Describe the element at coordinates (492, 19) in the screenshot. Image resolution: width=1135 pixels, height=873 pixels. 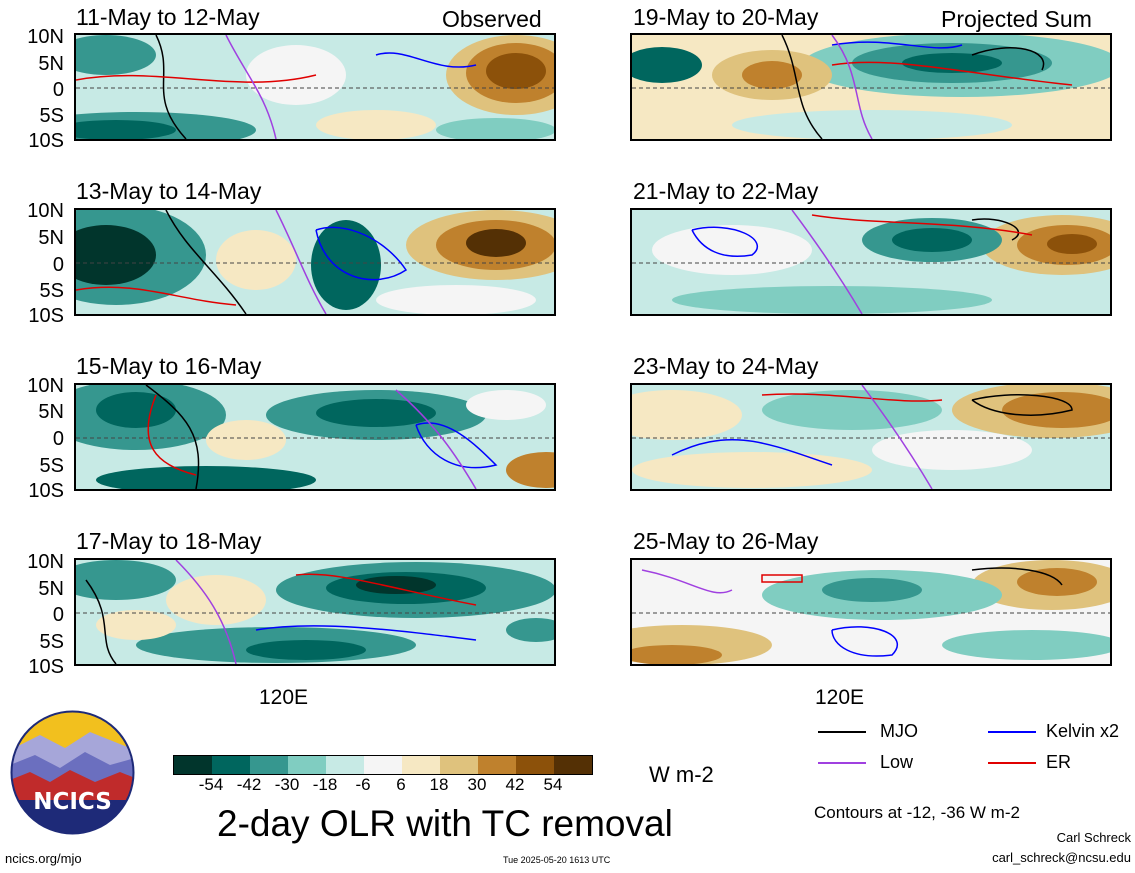
I see `observed-label: Observed` at that location.